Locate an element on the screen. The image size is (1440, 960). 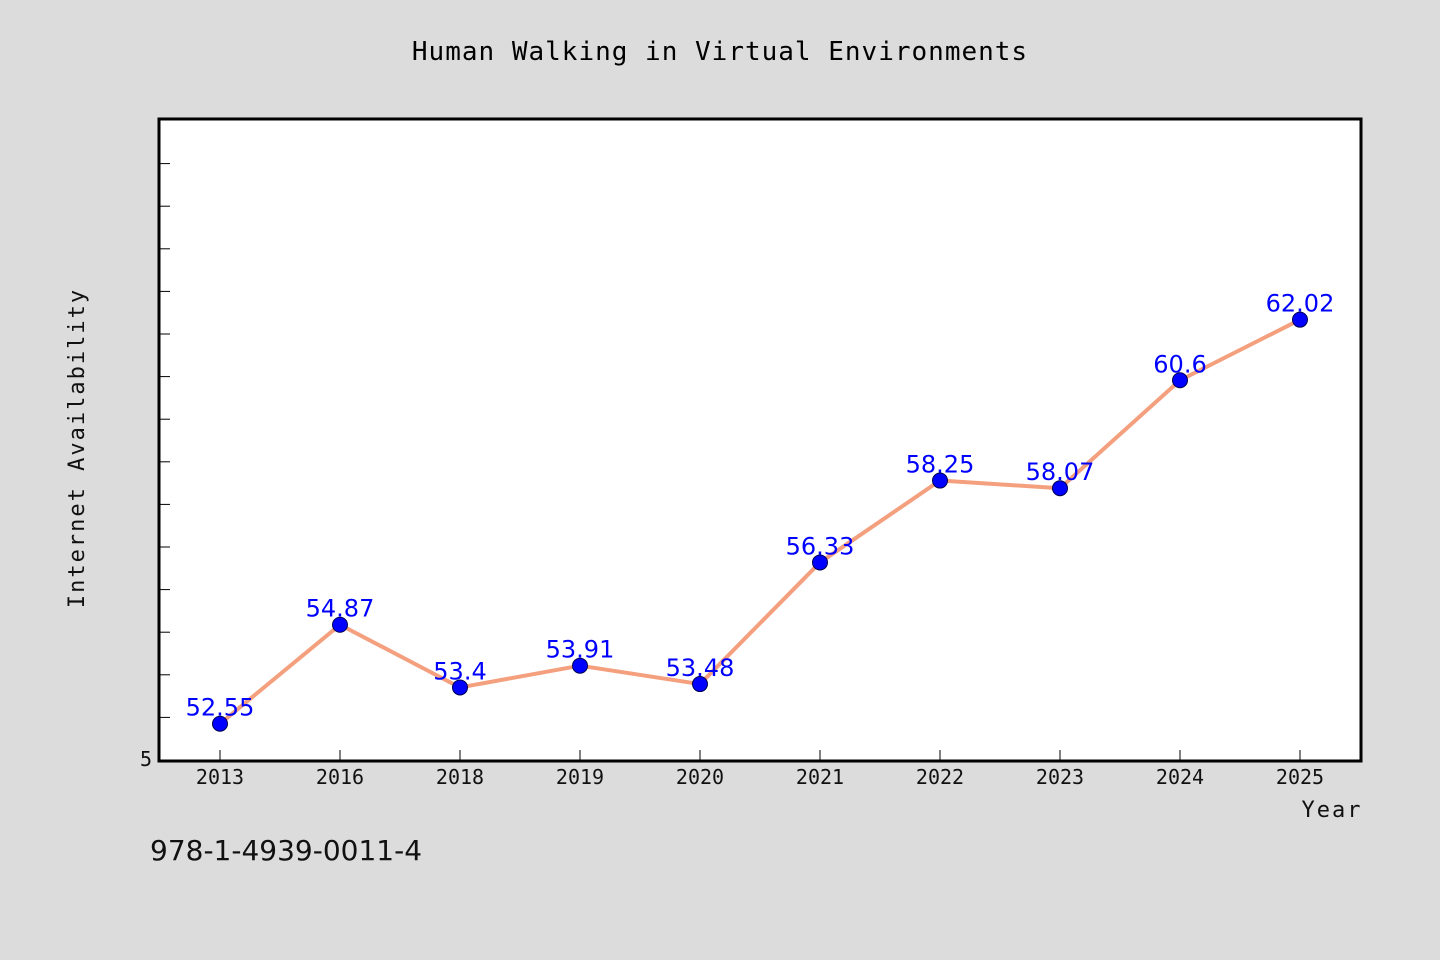
data-label: 53.91 is located at coordinates (580, 650).